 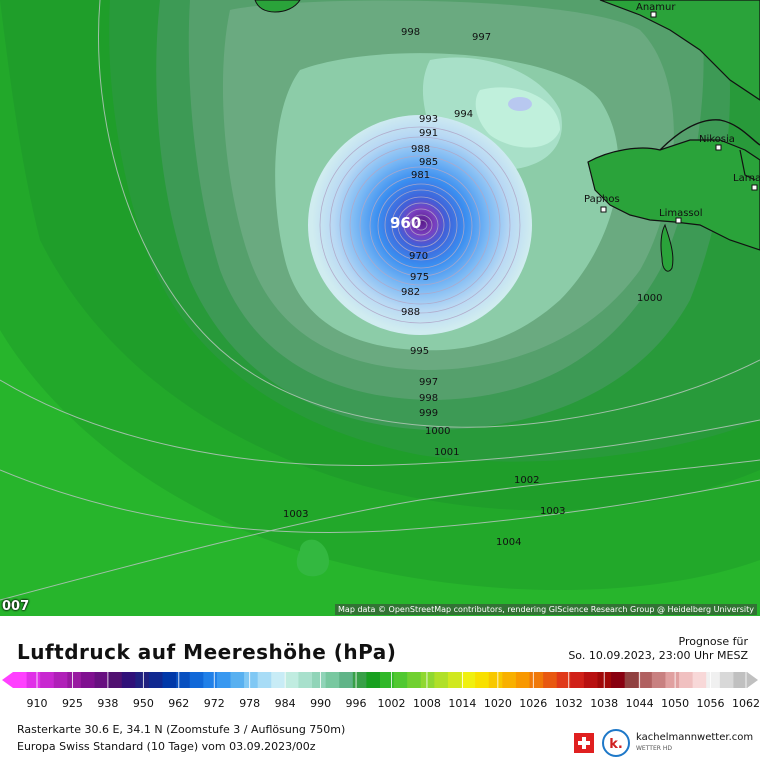 I want to click on color-scale-tick-label: 962, so click(x=178, y=703).